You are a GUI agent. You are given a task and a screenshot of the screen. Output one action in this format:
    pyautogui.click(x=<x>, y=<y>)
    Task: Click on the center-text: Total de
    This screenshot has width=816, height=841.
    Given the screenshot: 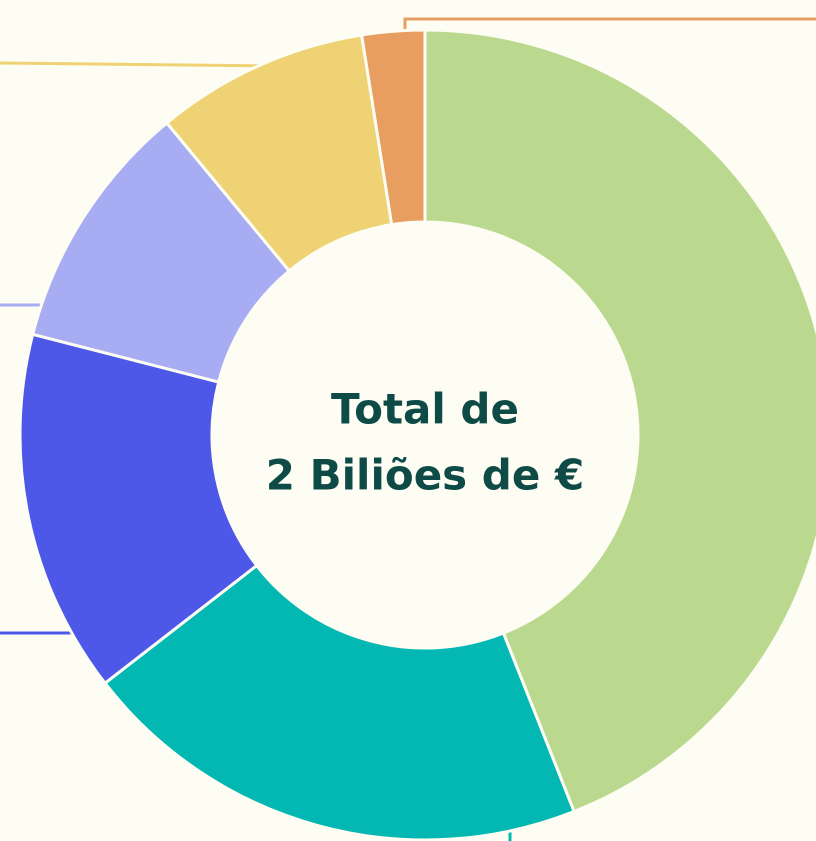 What is the action you would take?
    pyautogui.click(x=425, y=409)
    